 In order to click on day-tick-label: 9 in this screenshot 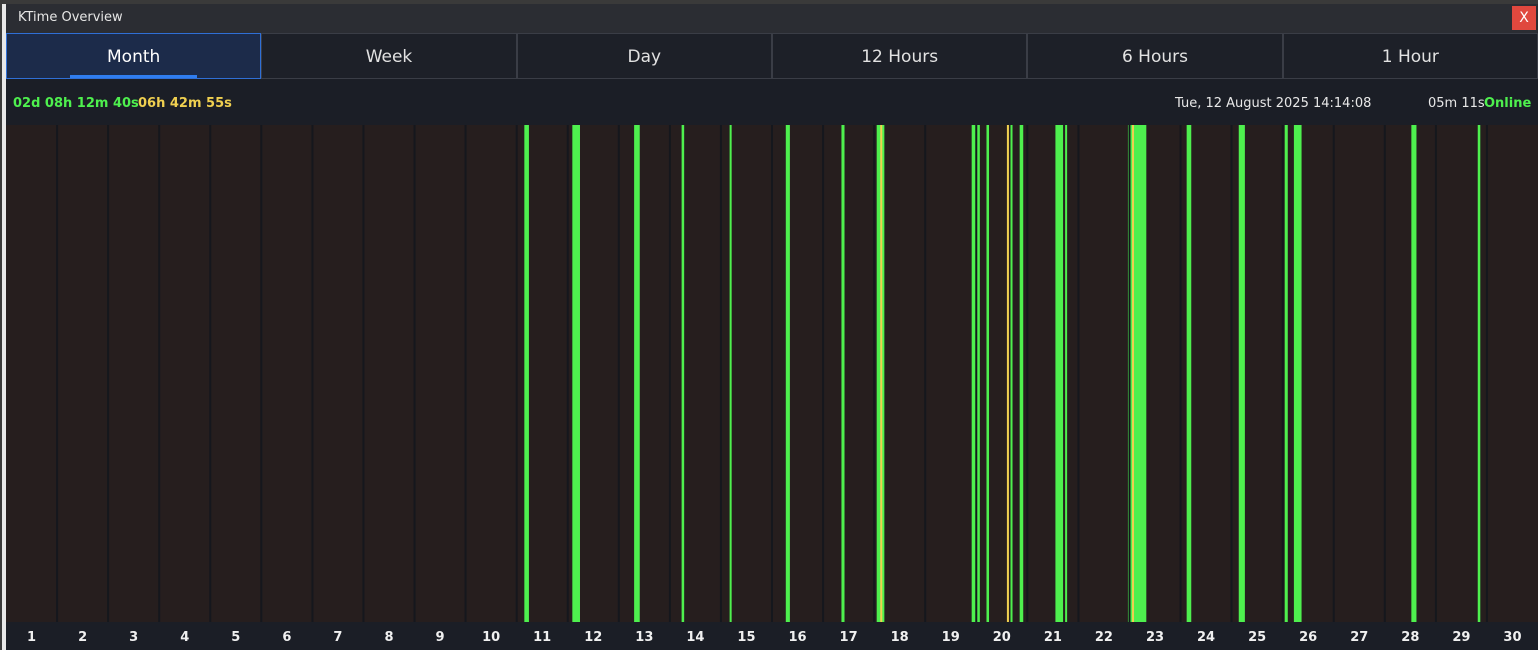, I will do `click(440, 637)`.